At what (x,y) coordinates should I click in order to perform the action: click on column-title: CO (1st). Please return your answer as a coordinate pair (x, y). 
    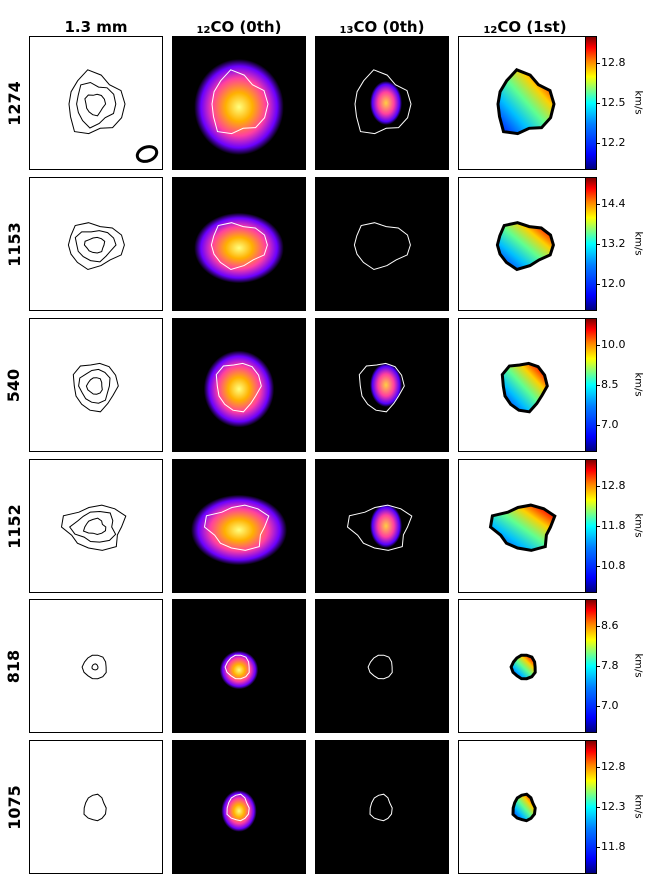
    Looking at the image, I should click on (532, 27).